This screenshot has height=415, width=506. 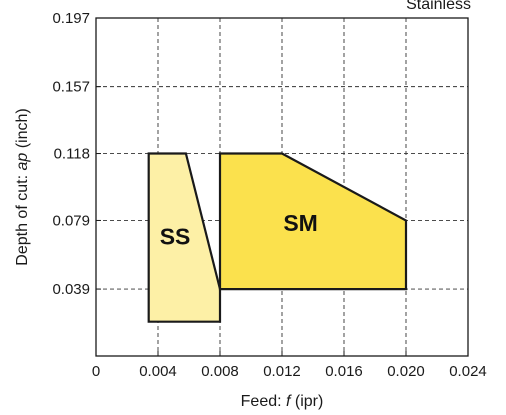 I want to click on x-tick-label-3: 0.012, so click(x=282, y=371).